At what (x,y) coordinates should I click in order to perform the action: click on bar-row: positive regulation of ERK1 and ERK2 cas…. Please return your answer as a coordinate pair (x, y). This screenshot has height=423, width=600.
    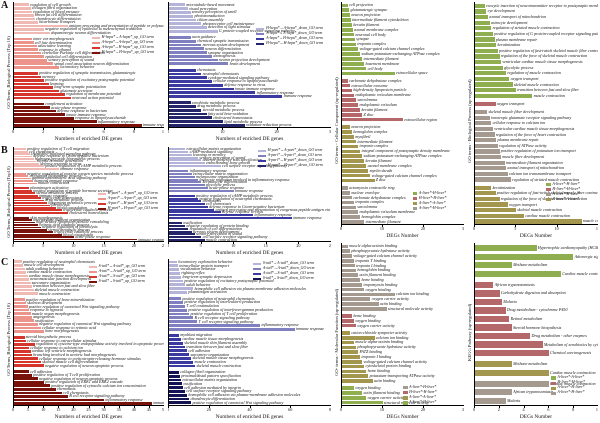
    Looking at the image, I should click on (89, 382).